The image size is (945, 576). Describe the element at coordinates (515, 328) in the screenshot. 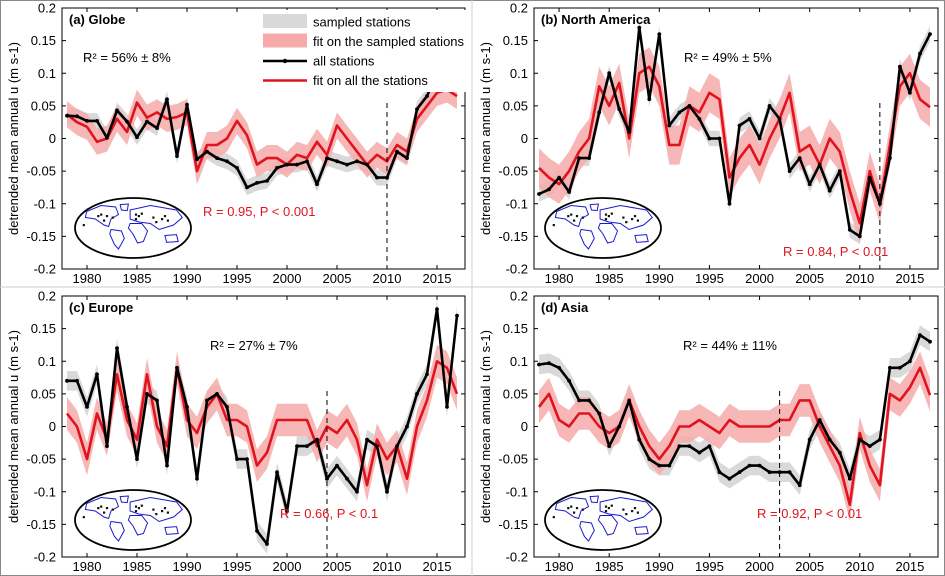

I see `y-tick-label: 0.15` at that location.